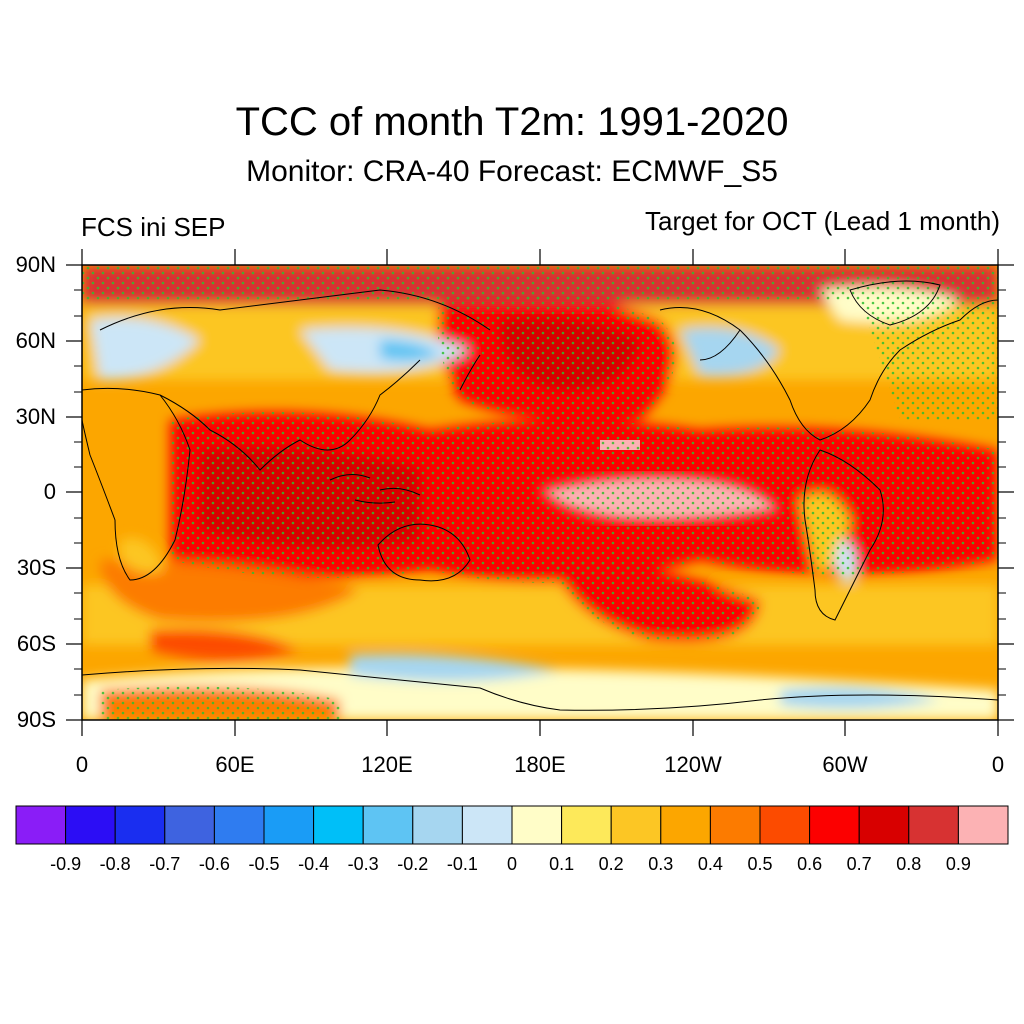 This screenshot has height=1024, width=1024. Describe the element at coordinates (264, 864) in the screenshot. I see `colorbar-label: -0.5` at that location.